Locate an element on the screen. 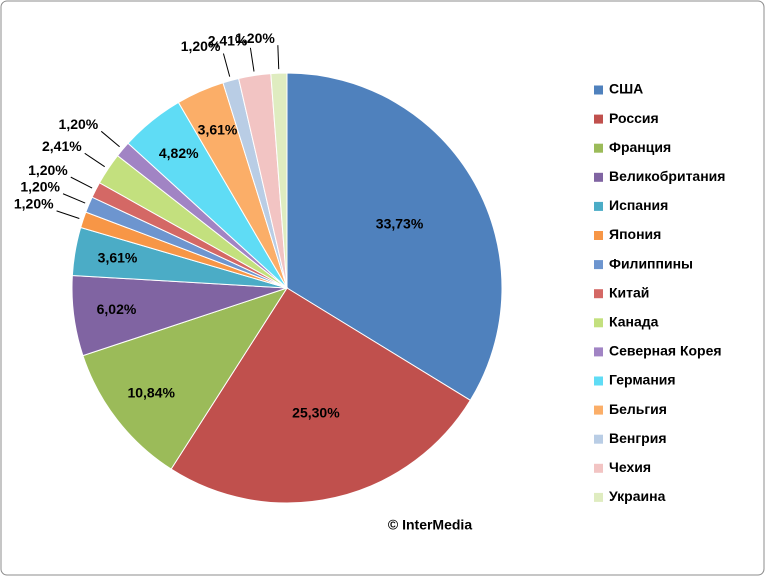 Image resolution: width=766 pixels, height=582 pixels. legend-label: Северная Корея is located at coordinates (665, 351).